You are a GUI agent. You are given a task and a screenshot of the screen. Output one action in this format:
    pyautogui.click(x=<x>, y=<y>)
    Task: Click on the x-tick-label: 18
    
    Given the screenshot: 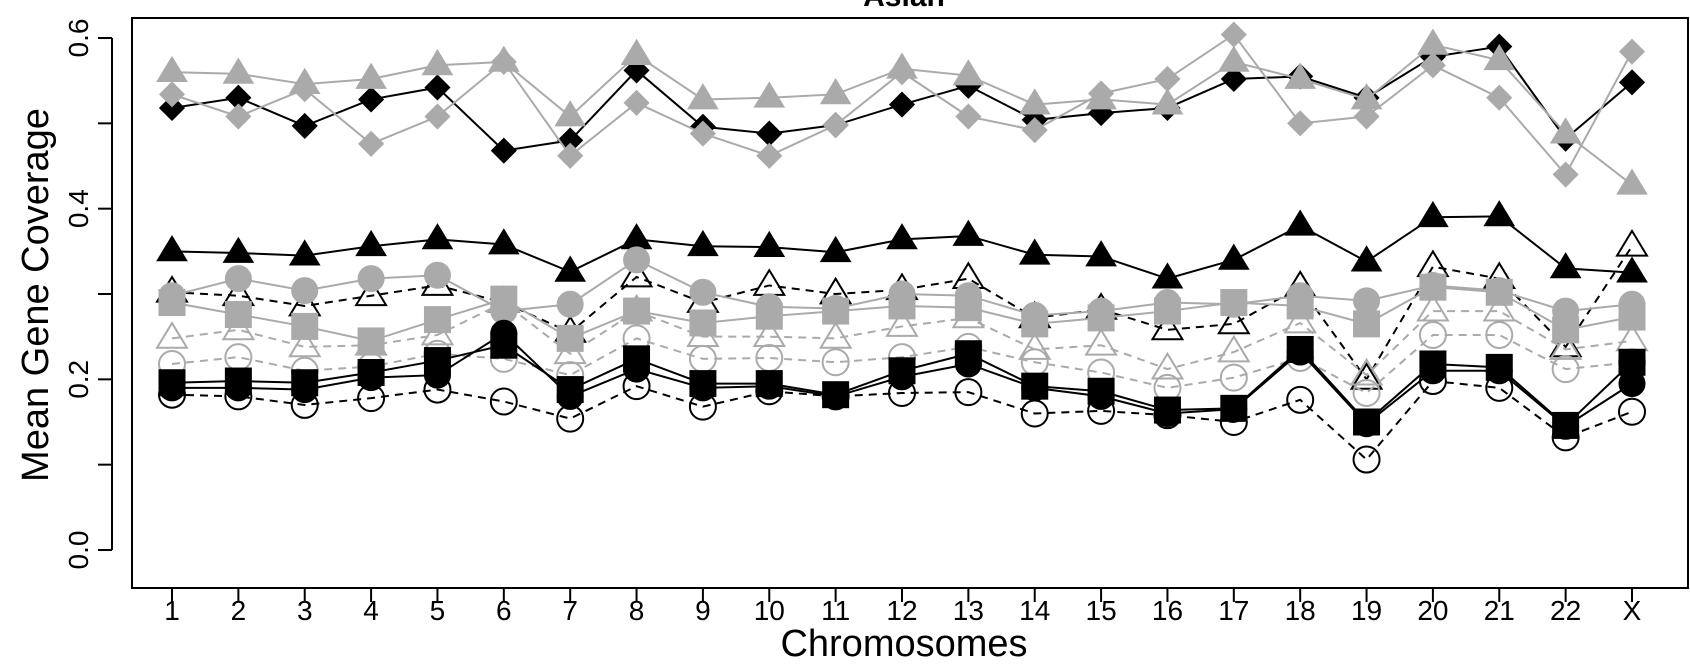 What is the action you would take?
    pyautogui.click(x=1300, y=610)
    